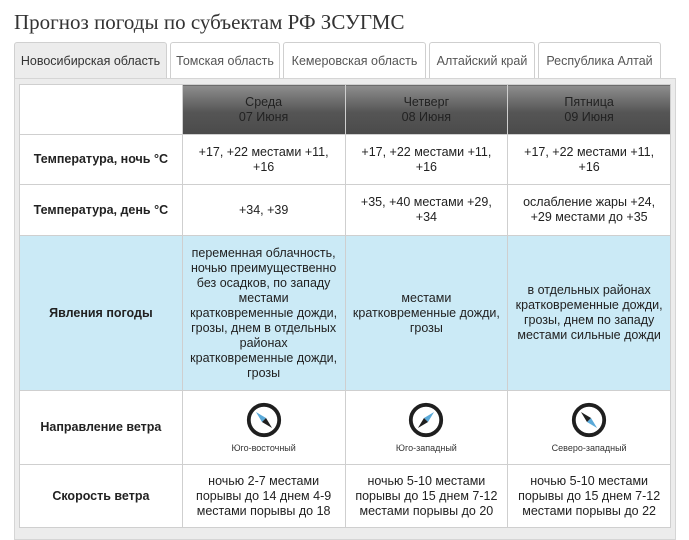  What do you see at coordinates (426, 448) in the screenshot?
I see `wind-direction-name: Юго-западный` at bounding box center [426, 448].